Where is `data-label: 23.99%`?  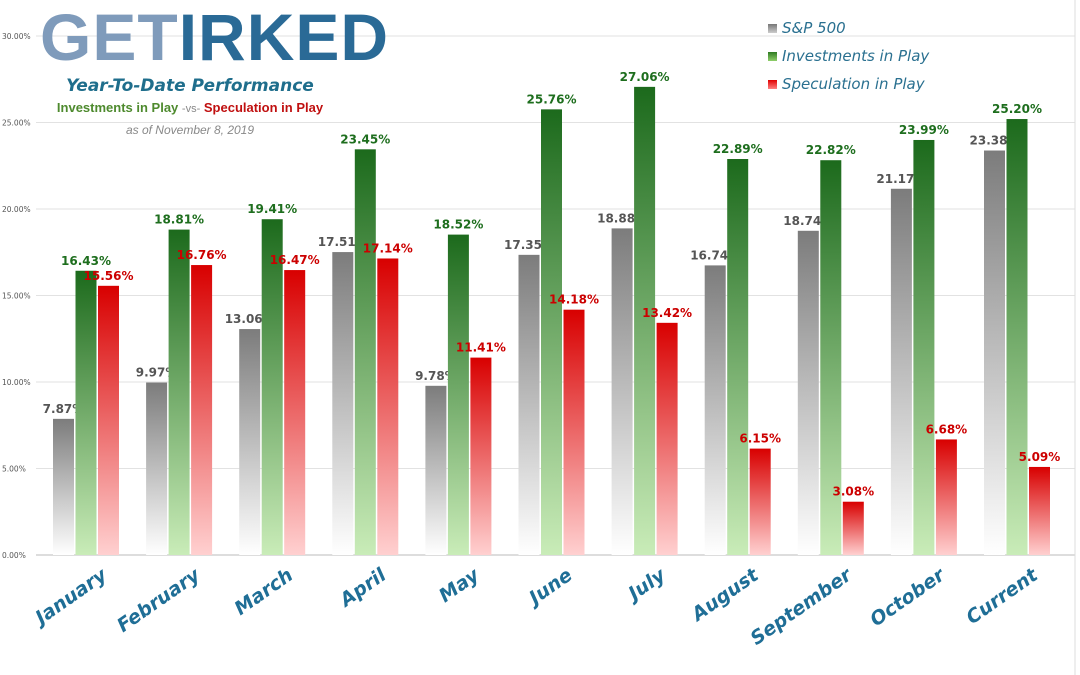
data-label: 23.99% is located at coordinates (924, 130).